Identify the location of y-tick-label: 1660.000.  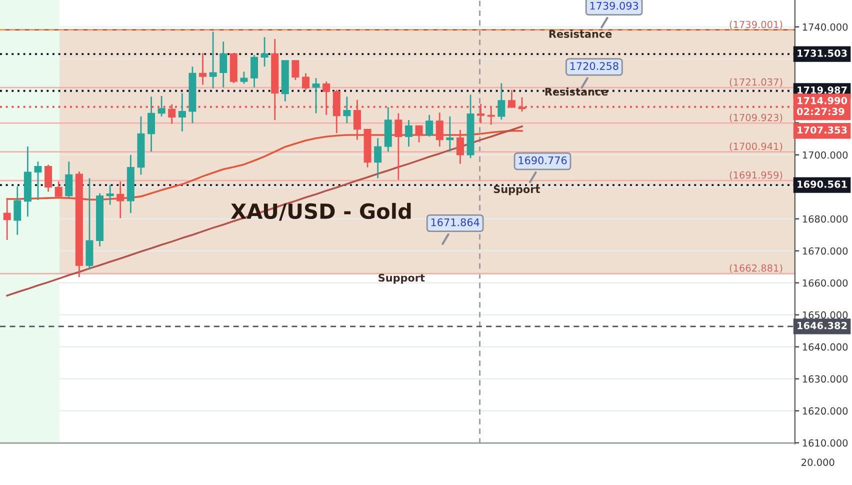
(825, 283).